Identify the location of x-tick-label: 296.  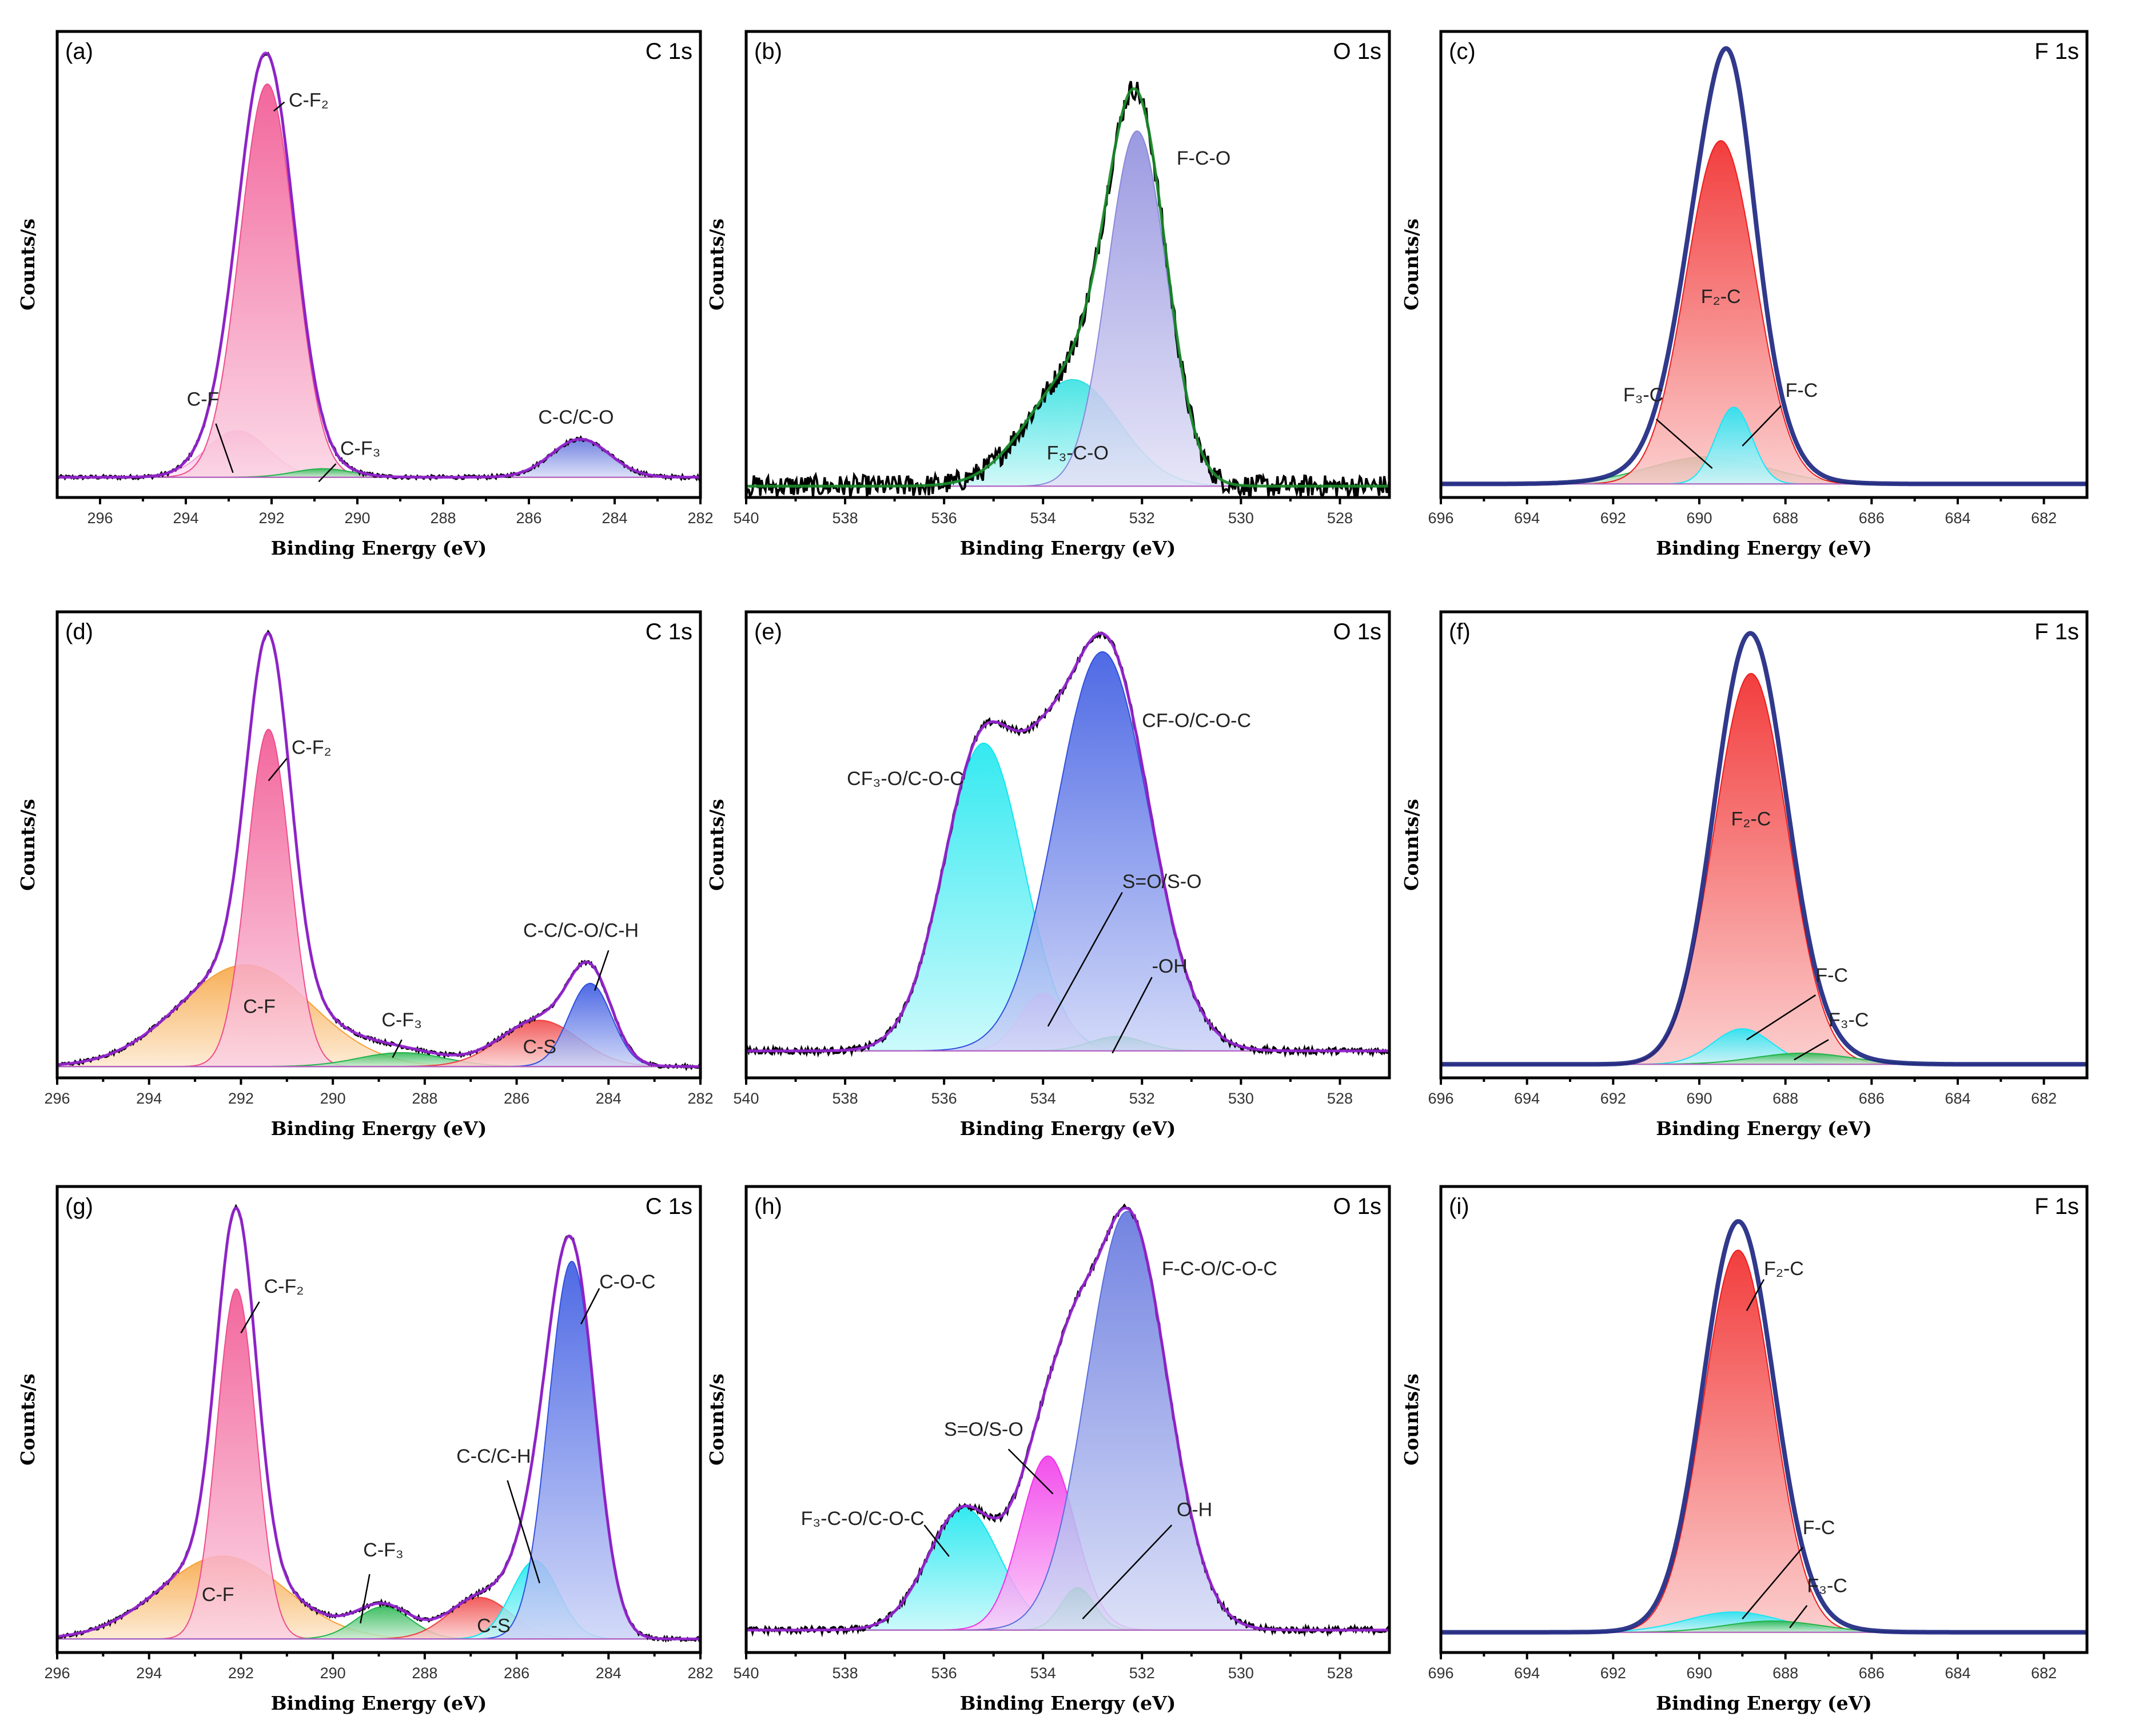
(57, 1098).